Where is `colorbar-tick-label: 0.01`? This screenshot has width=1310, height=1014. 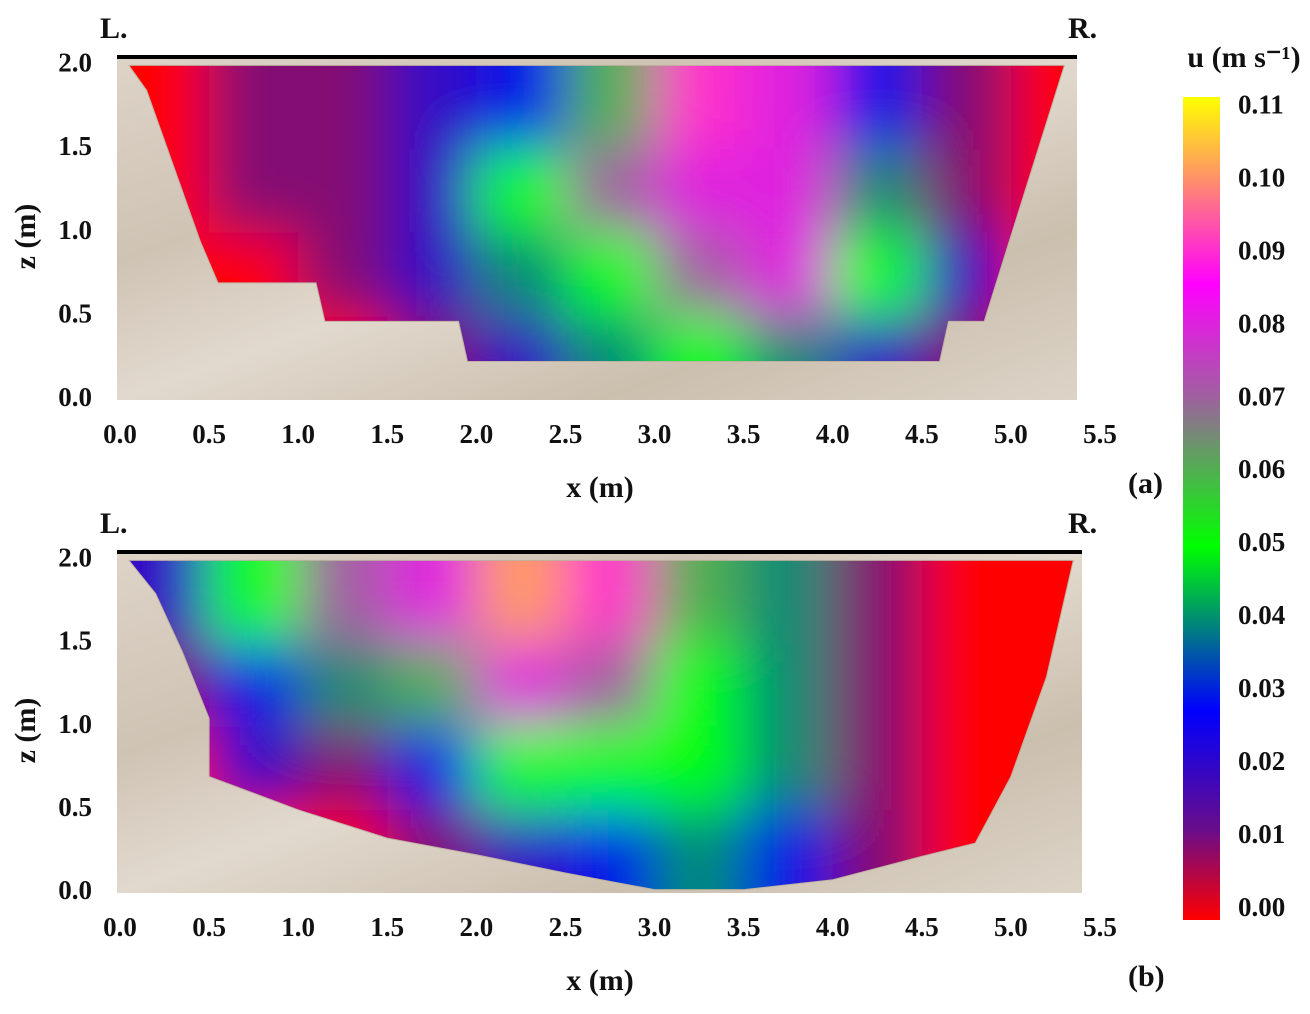
colorbar-tick-label: 0.01 is located at coordinates (1261, 834).